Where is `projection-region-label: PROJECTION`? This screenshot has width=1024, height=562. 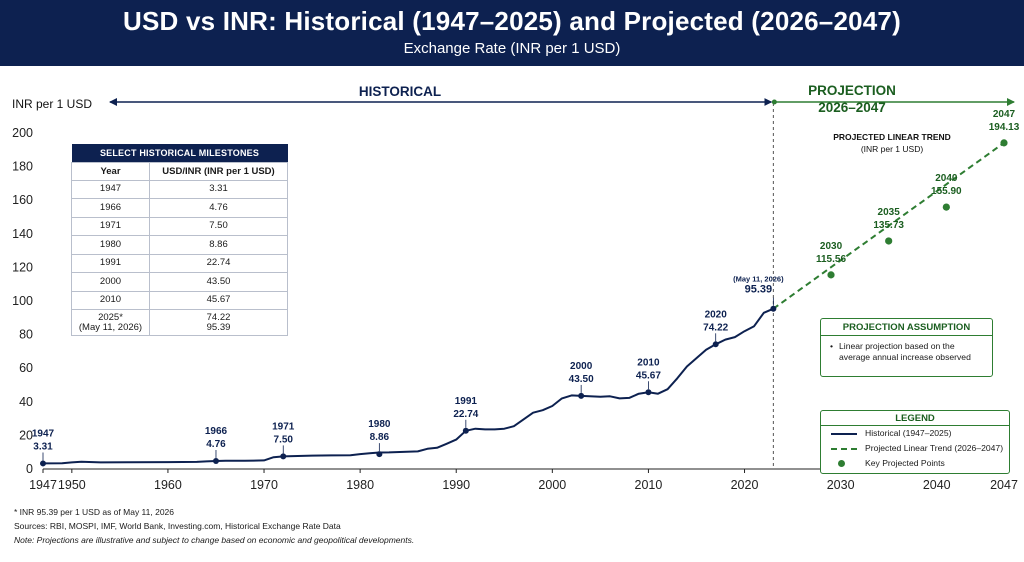 projection-region-label: PROJECTION is located at coordinates (852, 90).